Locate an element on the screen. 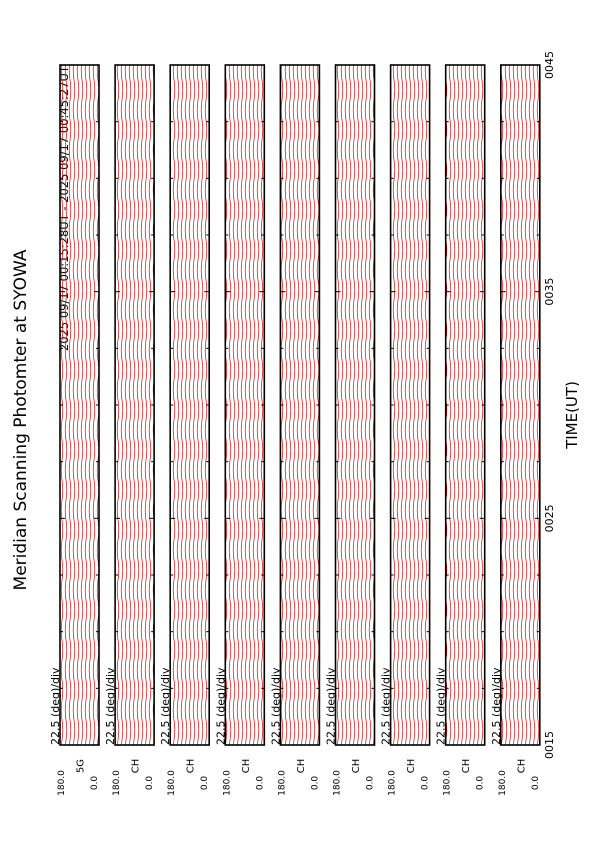  time-tick-label: 0045 is located at coordinates (549, 65).